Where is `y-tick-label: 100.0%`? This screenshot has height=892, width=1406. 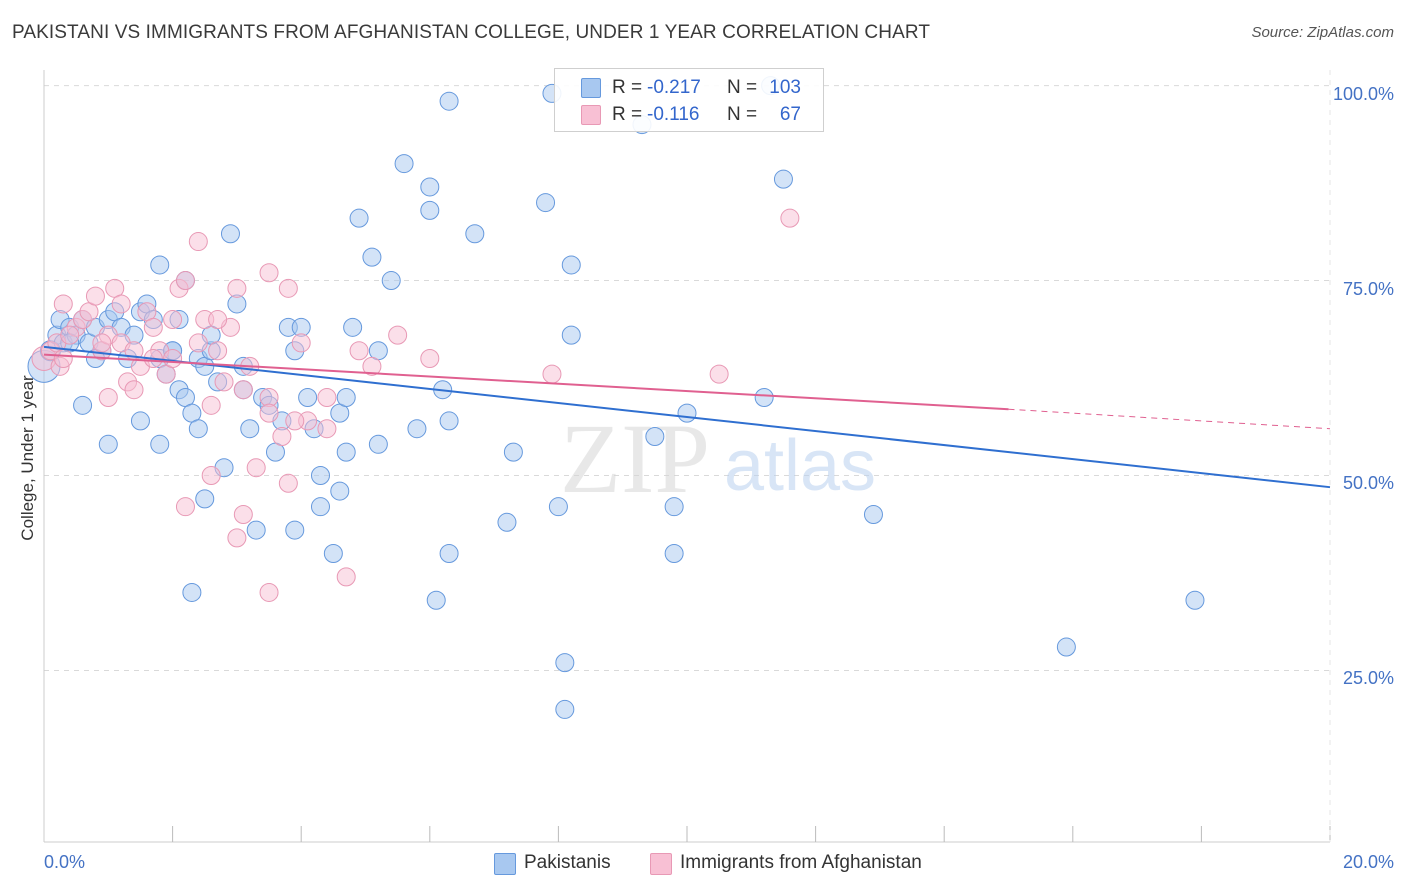
y-tick-label: 100.0% is located at coordinates (1363, 93).